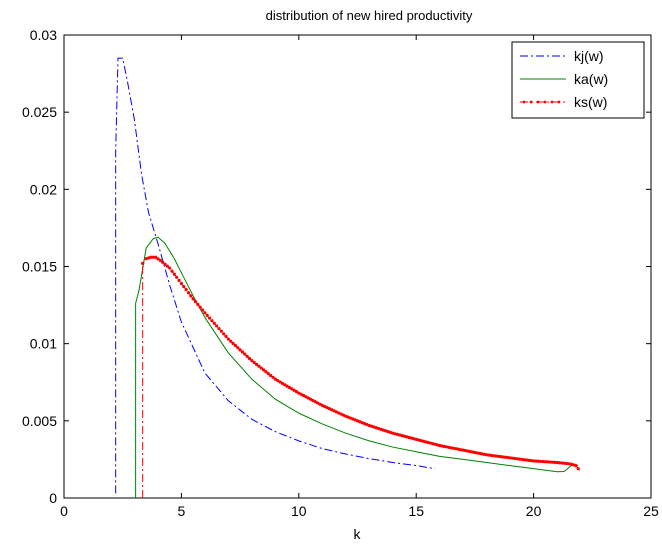 The height and width of the screenshot is (544, 662). Describe the element at coordinates (43, 35) in the screenshot. I see `y-tick-label: 0.03` at that location.